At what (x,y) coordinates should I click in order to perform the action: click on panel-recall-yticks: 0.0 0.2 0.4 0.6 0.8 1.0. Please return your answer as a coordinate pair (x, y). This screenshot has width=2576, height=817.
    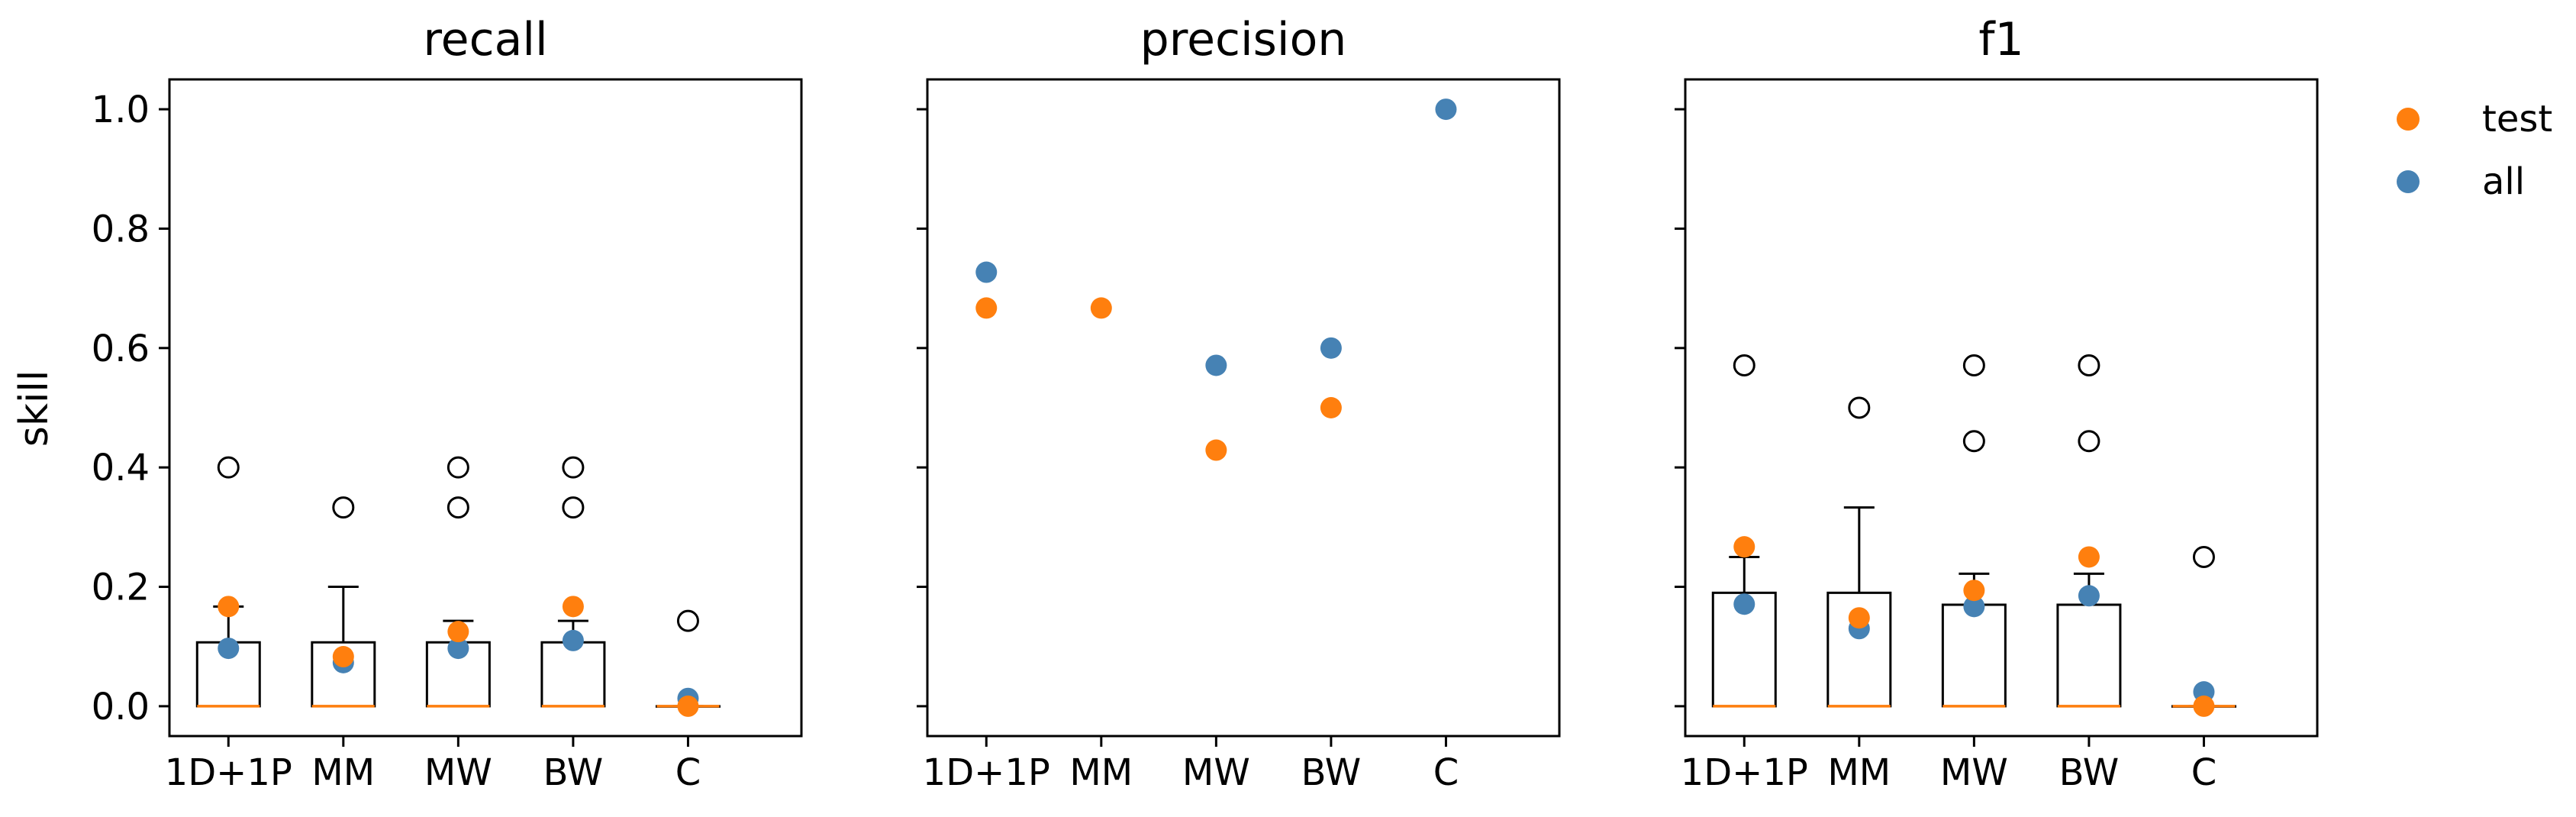
    Looking at the image, I should click on (130, 408).